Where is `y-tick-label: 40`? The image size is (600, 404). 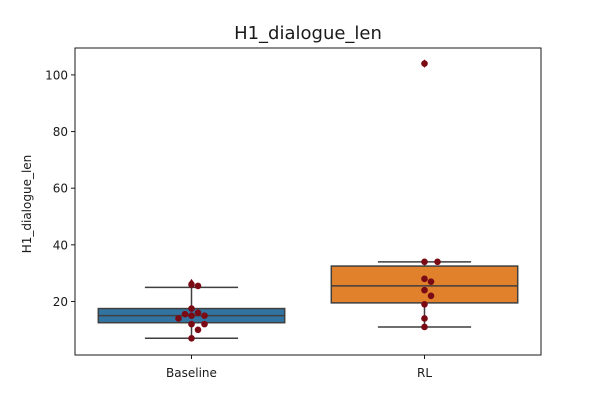 y-tick-label: 40 is located at coordinates (60, 245).